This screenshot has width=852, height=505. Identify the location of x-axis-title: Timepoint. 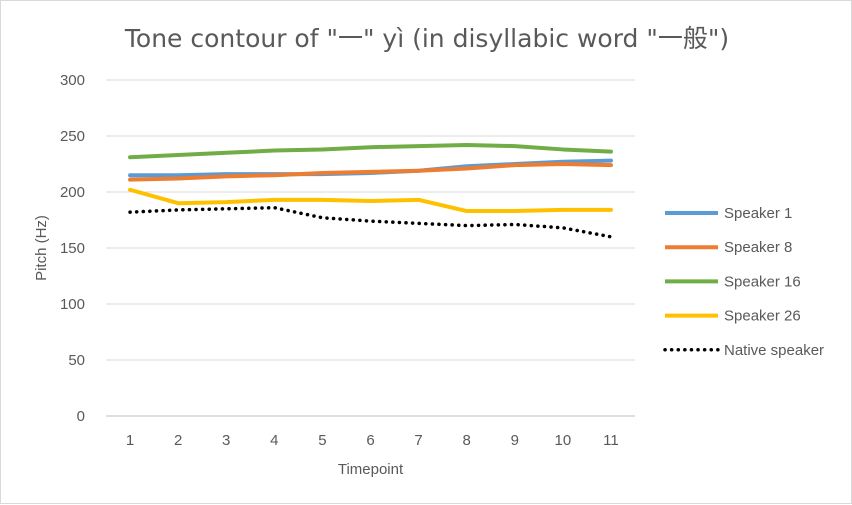
(371, 469).